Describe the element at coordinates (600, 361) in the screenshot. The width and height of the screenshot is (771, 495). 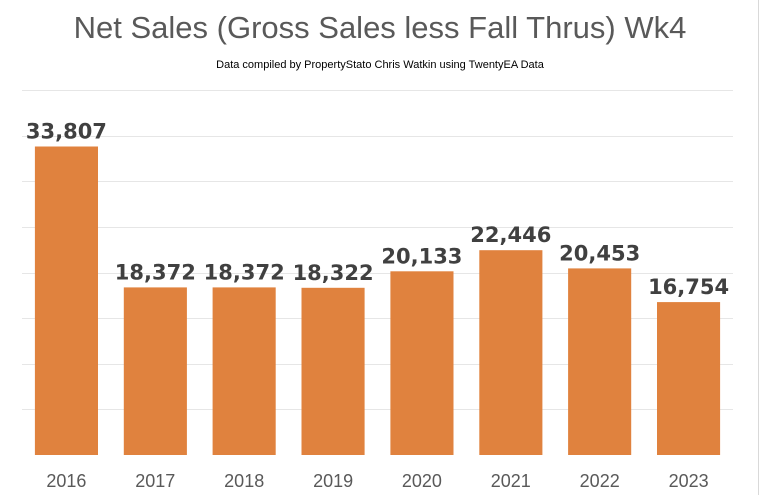
I see `bar-2022` at that location.